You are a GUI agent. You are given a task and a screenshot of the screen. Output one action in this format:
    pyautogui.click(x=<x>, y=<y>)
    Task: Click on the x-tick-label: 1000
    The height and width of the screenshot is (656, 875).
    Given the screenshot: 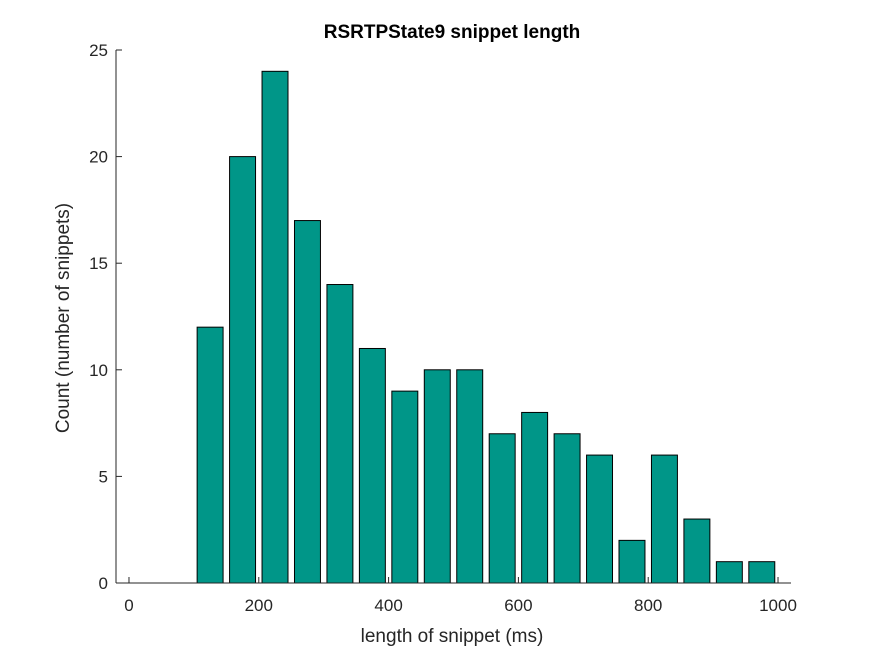 What is the action you would take?
    pyautogui.click(x=778, y=605)
    